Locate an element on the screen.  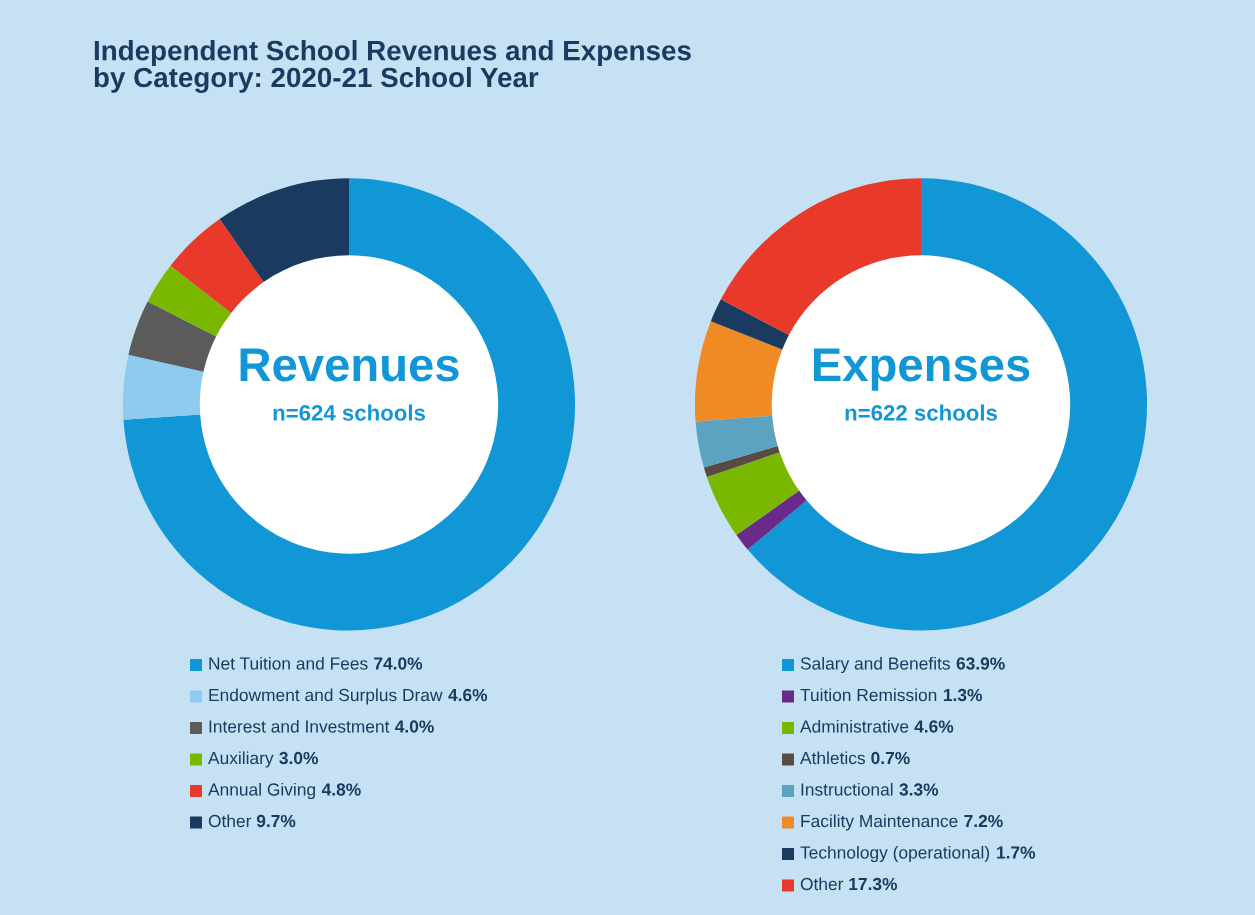
text: Expenses is located at coordinates (921, 369).